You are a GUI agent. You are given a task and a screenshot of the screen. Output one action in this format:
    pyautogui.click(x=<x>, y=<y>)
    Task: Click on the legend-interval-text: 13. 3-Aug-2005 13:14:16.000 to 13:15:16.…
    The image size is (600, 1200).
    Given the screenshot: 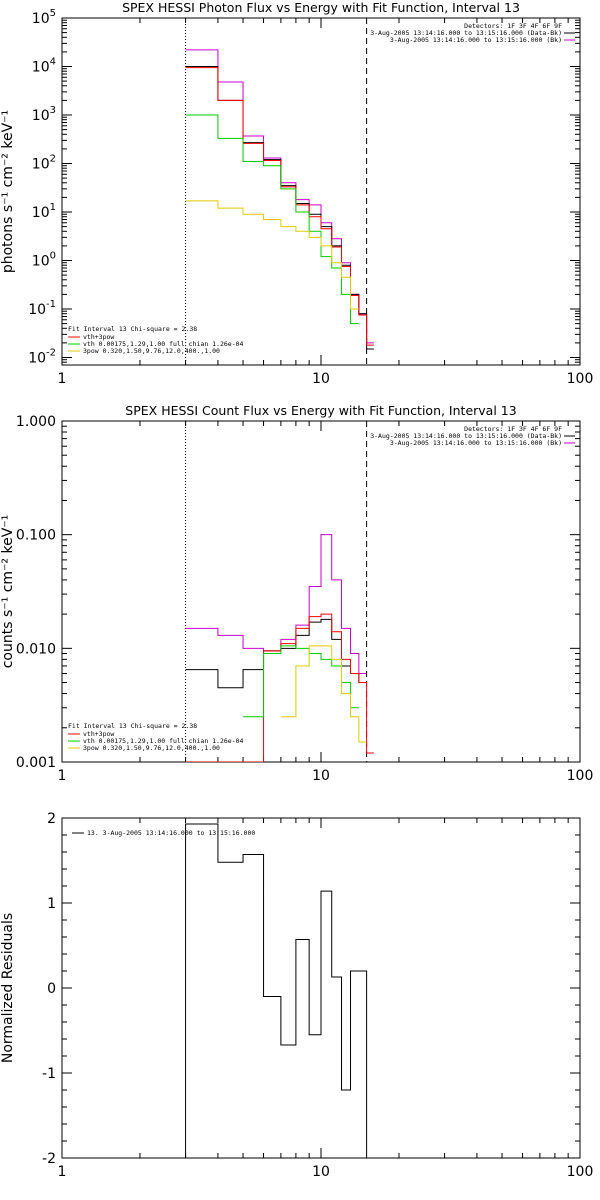 What is the action you would take?
    pyautogui.click(x=171, y=833)
    